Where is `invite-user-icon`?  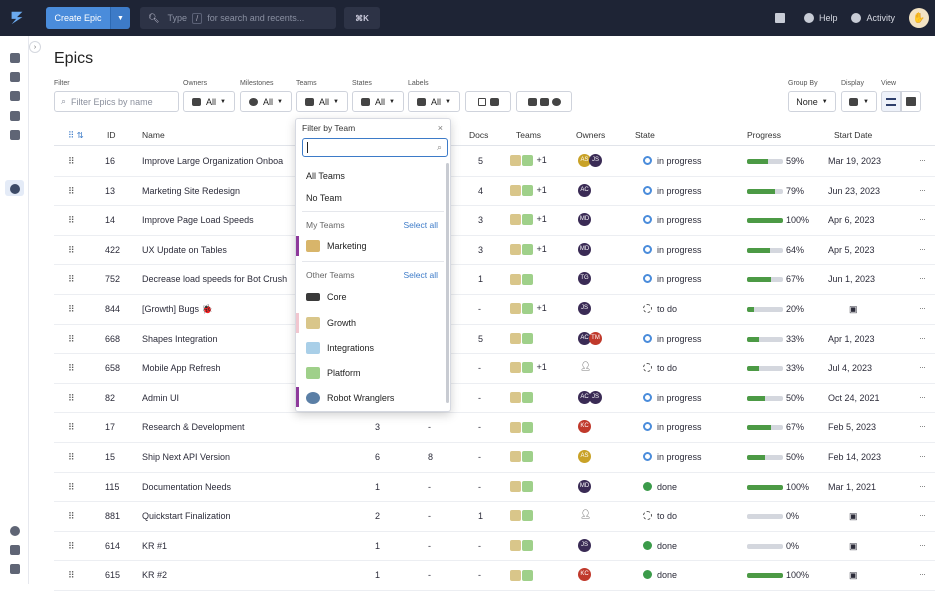 invite-user-icon is located at coordinates (15, 569).